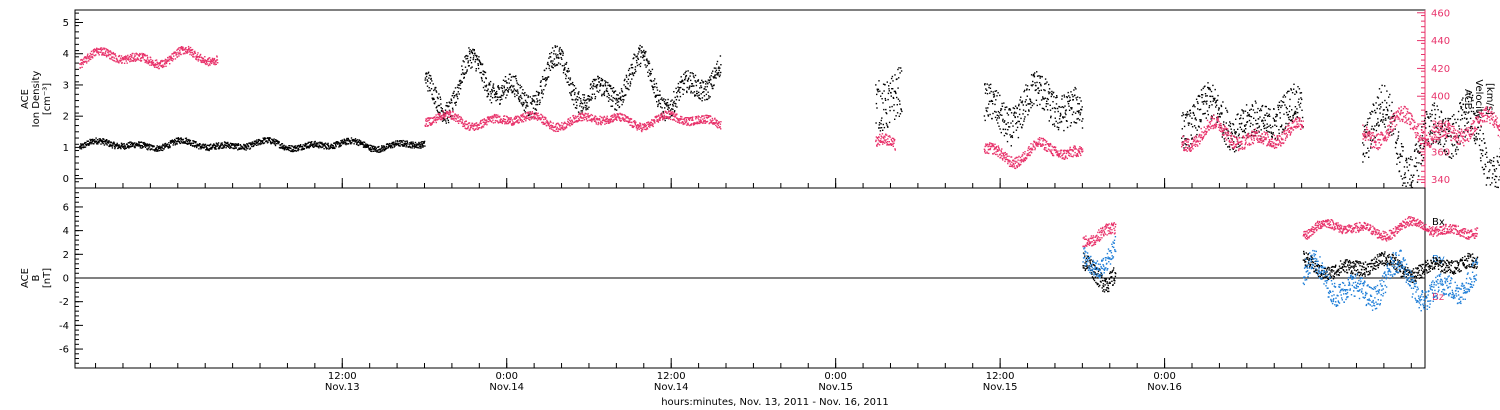 This screenshot has width=1500, height=410. I want to click on y-axis-title-line: ACE, so click(25, 99).